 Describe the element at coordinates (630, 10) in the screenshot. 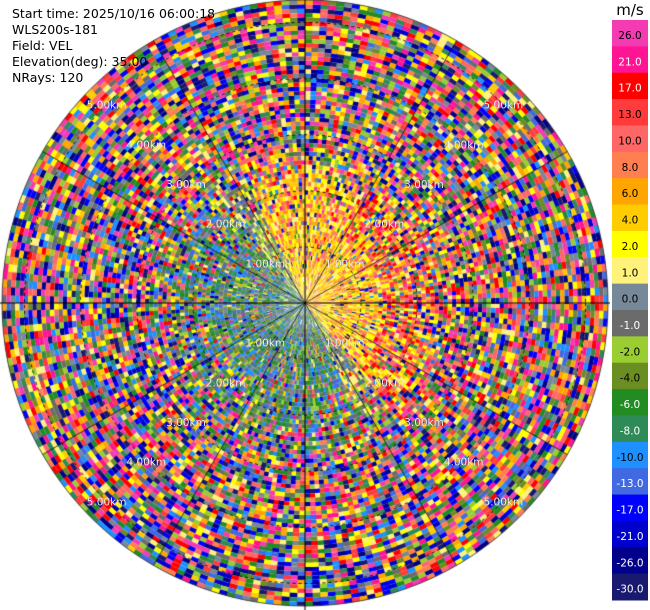

I see `colorbar-unit: m/s` at that location.